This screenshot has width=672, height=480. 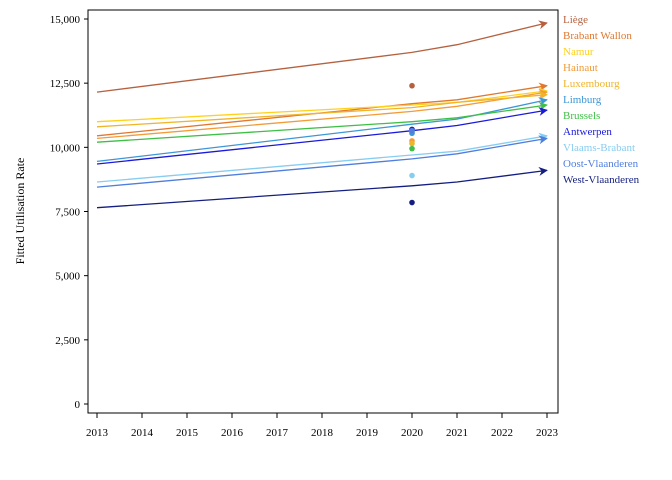 I want to click on legend-item: Liège, so click(x=575, y=20).